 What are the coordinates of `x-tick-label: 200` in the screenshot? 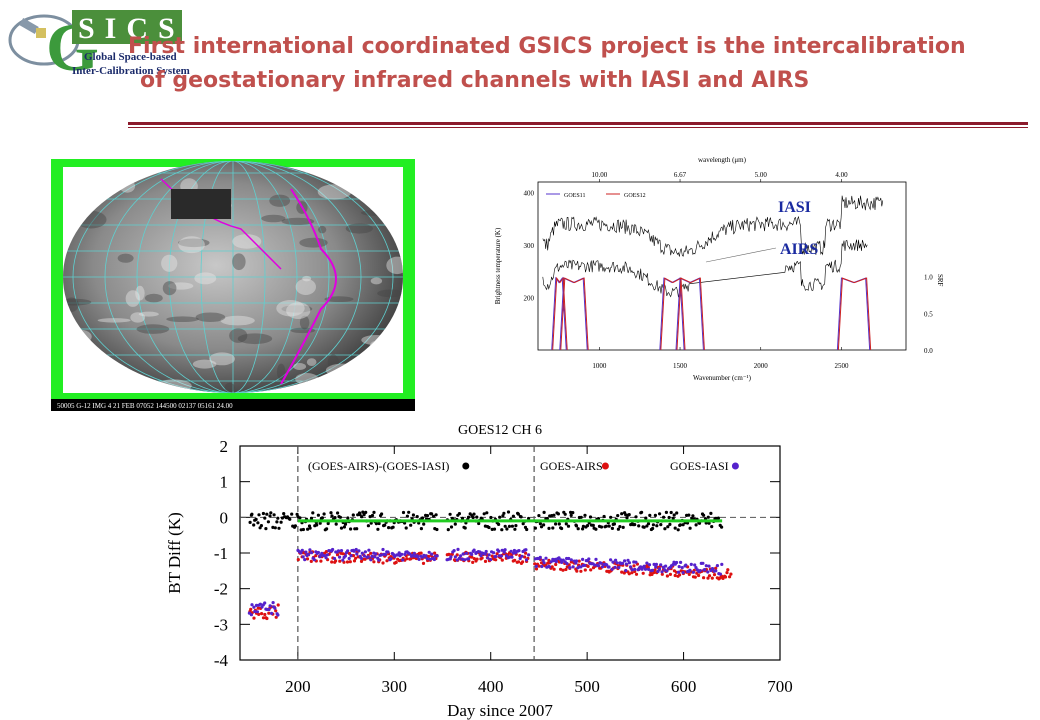 It's located at (298, 686).